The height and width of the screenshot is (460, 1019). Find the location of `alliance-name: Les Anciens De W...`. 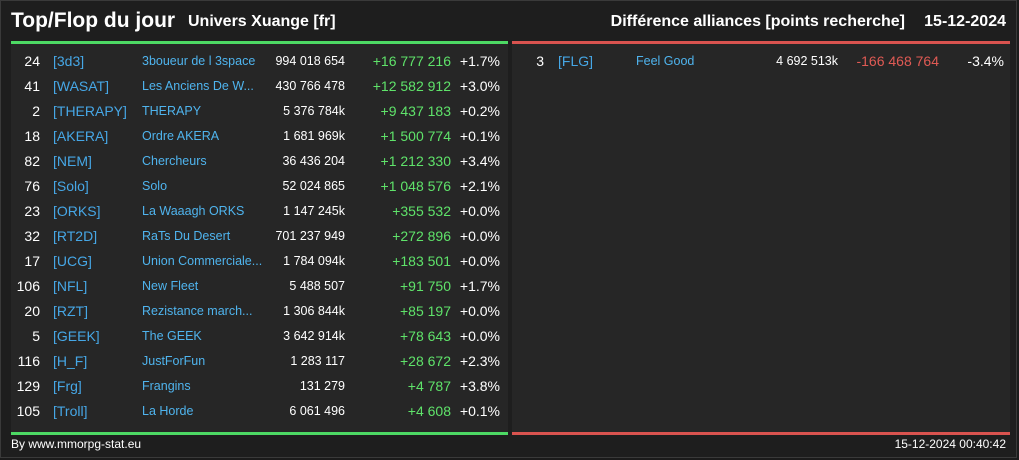

alliance-name: Les Anciens De W... is located at coordinates (198, 86).